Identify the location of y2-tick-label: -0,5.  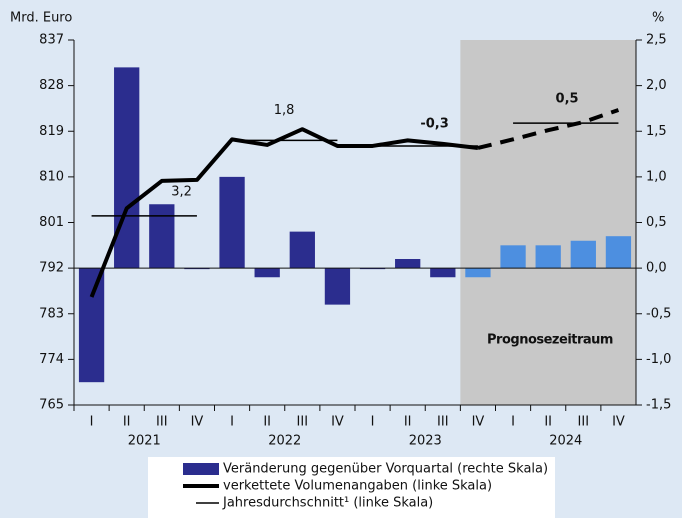
(658, 313).